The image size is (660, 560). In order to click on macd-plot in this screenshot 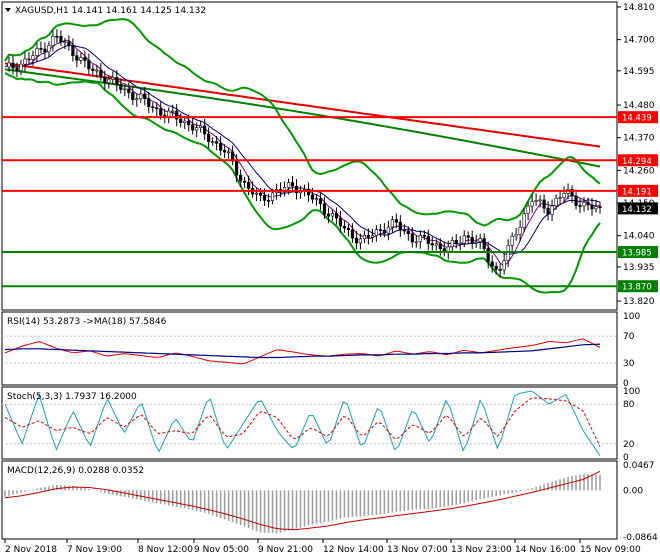, I will do `click(302, 502)`.